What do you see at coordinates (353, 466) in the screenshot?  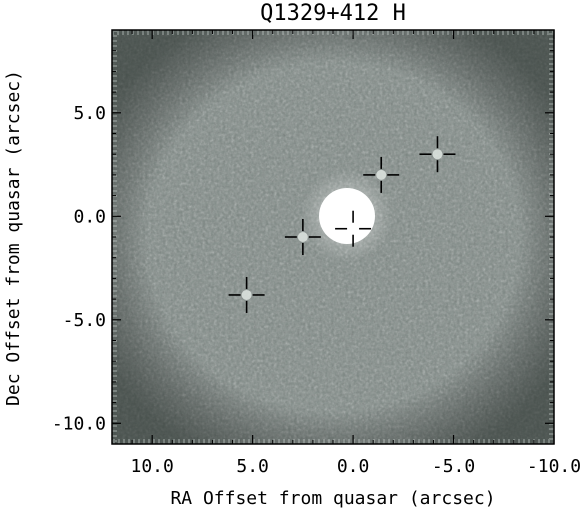 I see `x-tick-label: 0.0` at bounding box center [353, 466].